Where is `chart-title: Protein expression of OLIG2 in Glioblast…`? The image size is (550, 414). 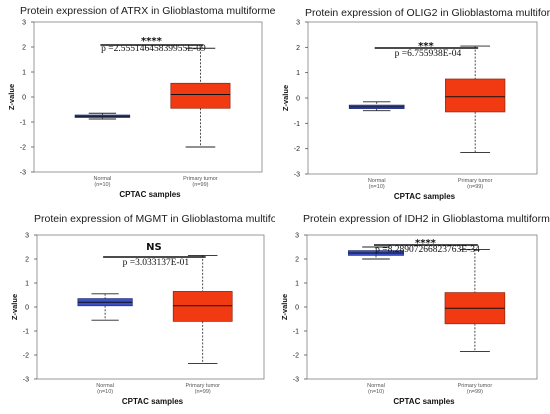 chart-title: Protein expression of OLIG2 in Glioblast… is located at coordinates (427, 13).